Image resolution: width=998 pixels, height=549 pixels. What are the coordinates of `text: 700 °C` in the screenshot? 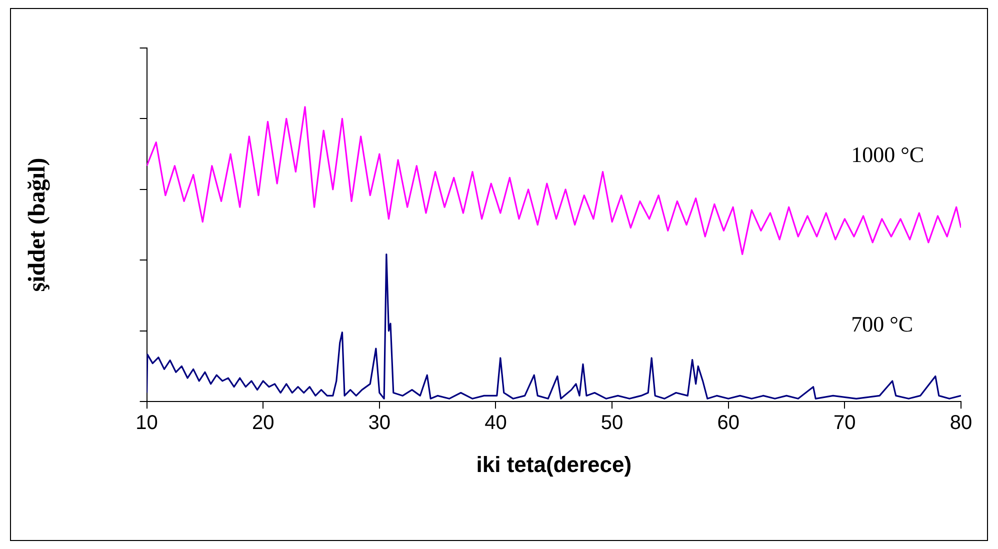 It's located at (882, 323).